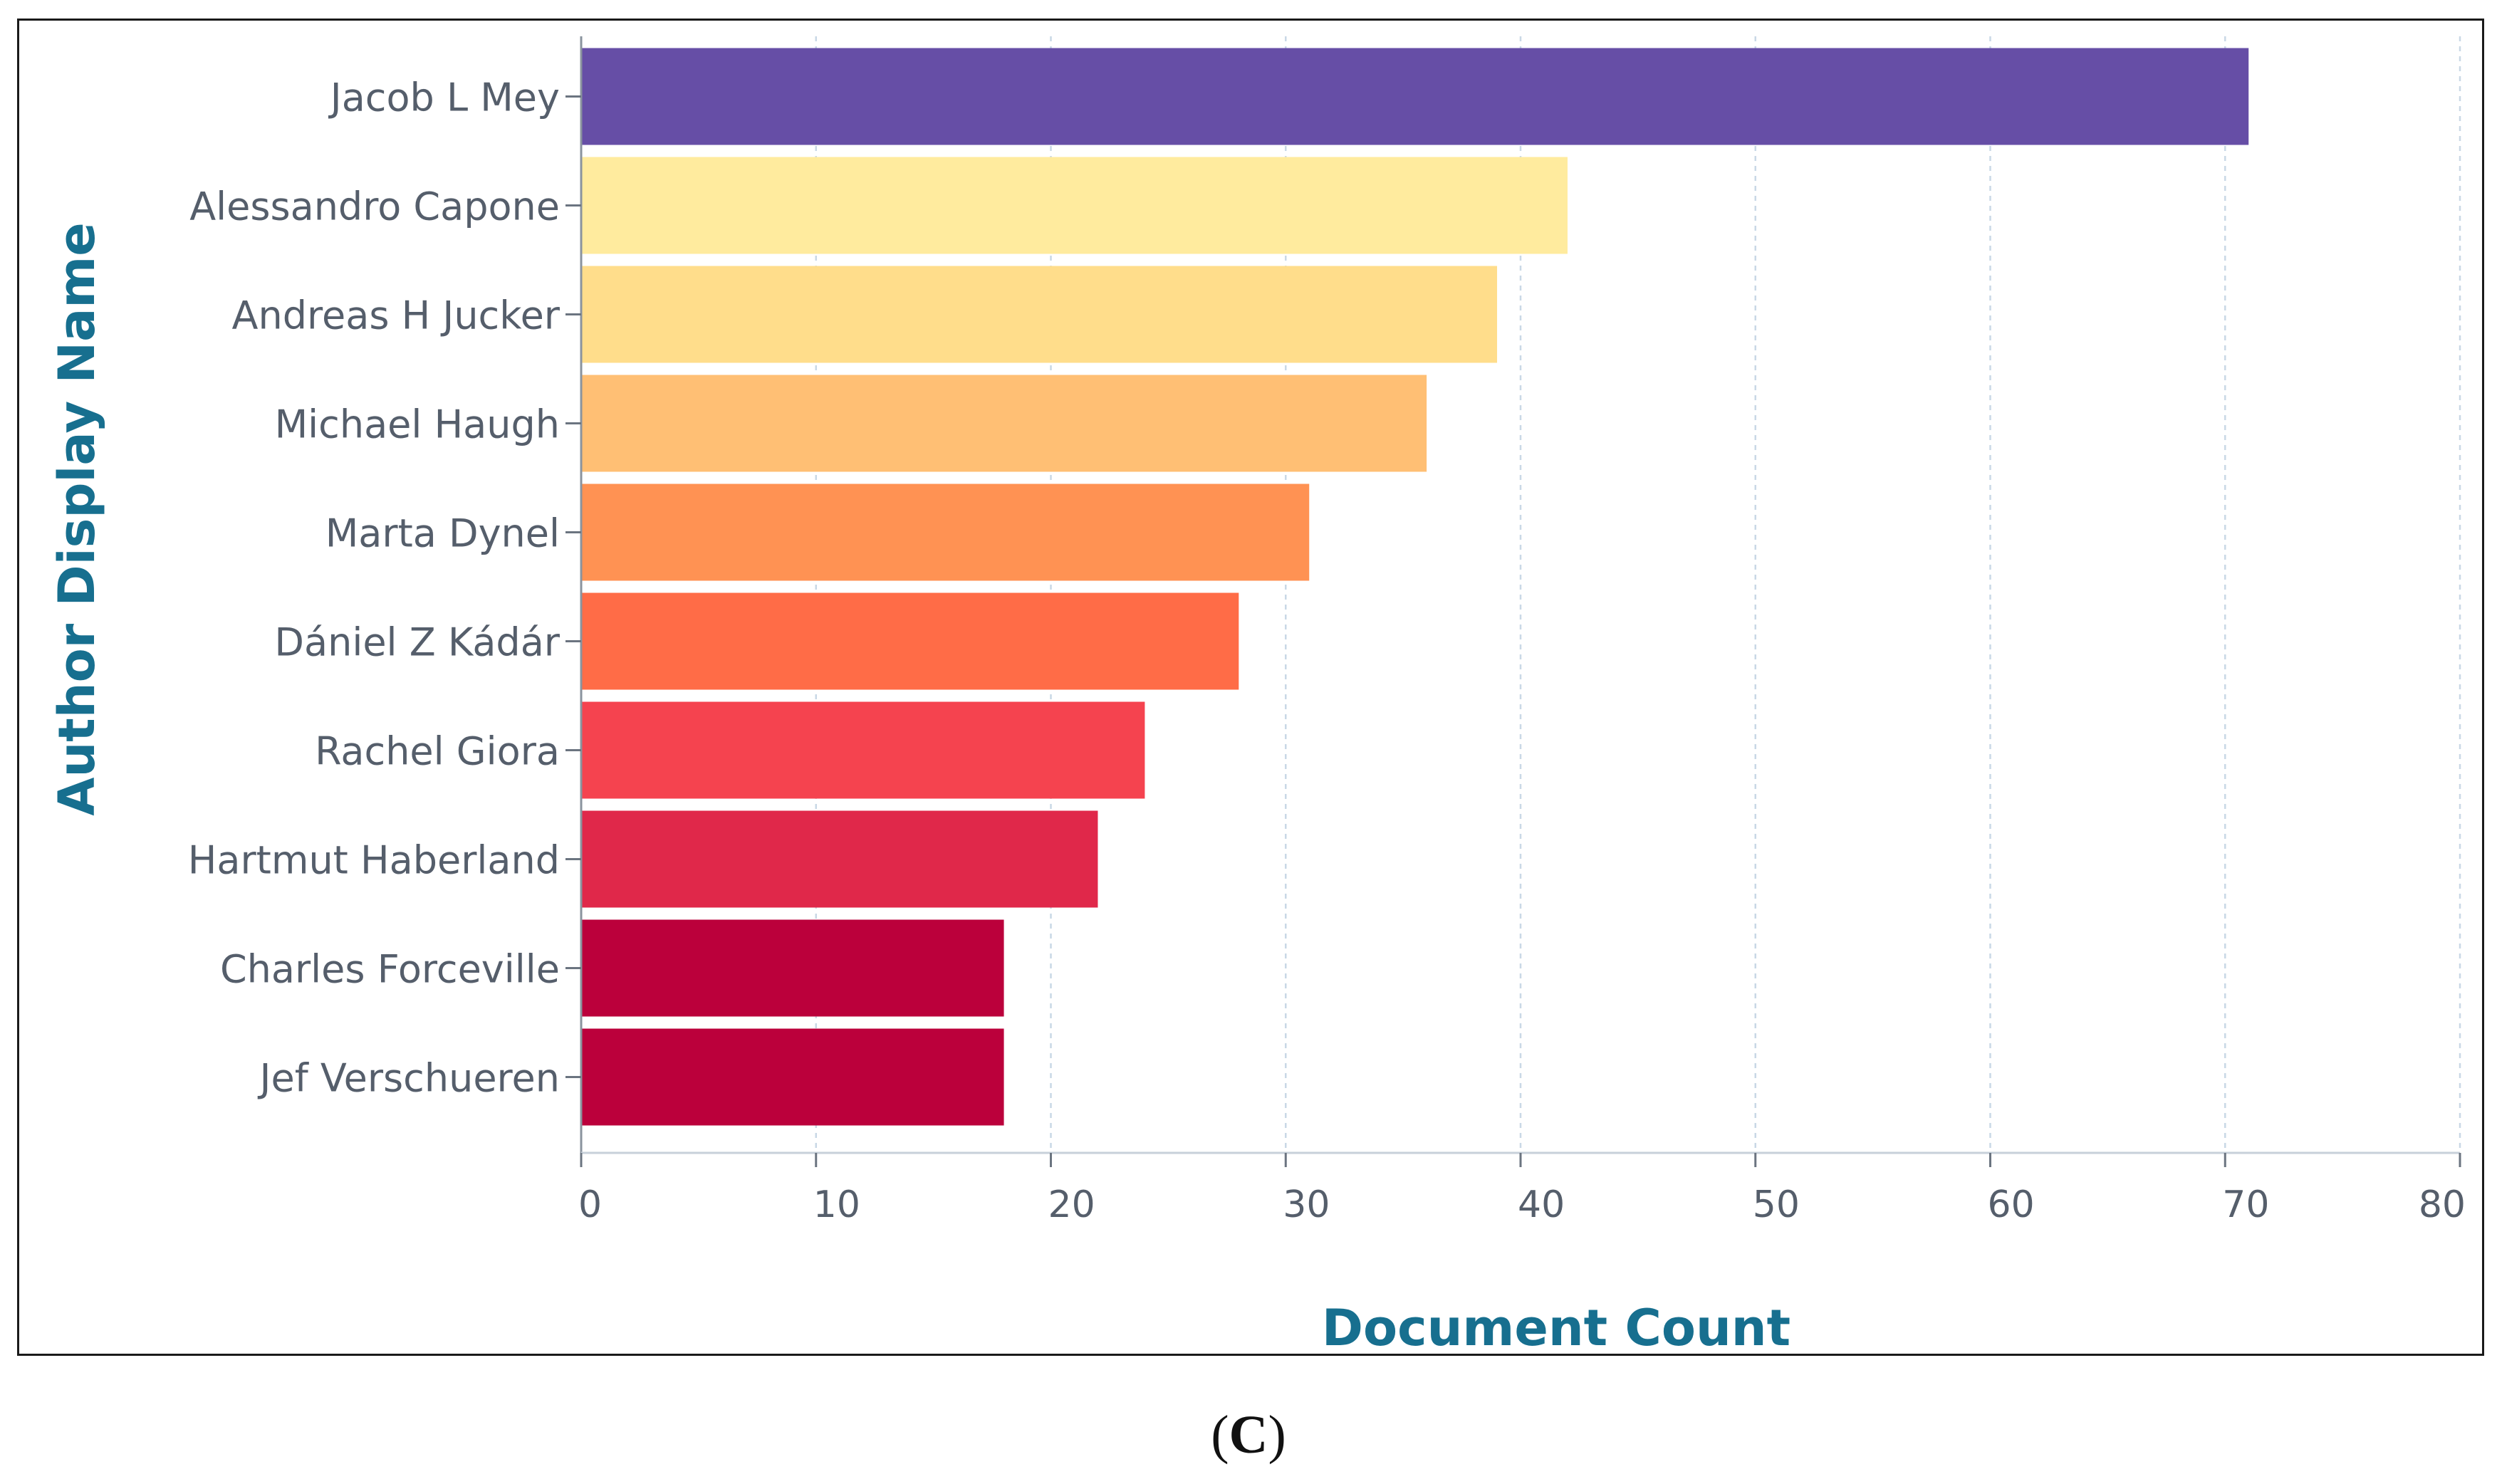 The image size is (2497, 1484). What do you see at coordinates (1306, 1204) in the screenshot?
I see `x-tick-label: 30` at bounding box center [1306, 1204].